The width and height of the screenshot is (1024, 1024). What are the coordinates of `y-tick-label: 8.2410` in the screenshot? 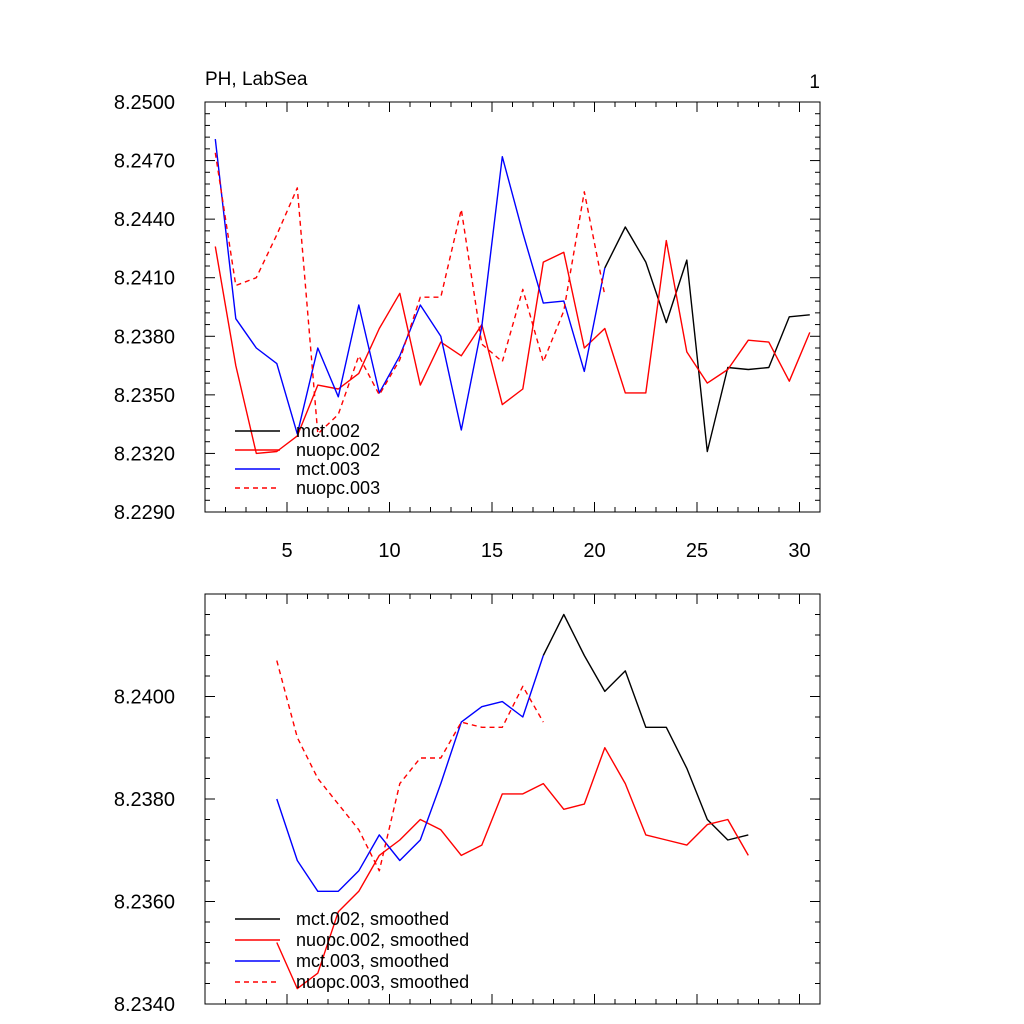 It's located at (144, 279).